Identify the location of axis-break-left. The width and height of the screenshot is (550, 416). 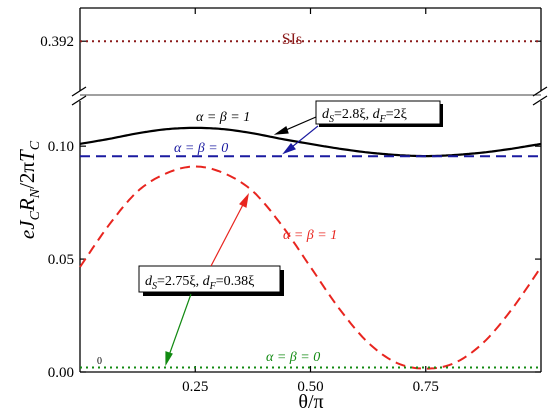
(79, 96).